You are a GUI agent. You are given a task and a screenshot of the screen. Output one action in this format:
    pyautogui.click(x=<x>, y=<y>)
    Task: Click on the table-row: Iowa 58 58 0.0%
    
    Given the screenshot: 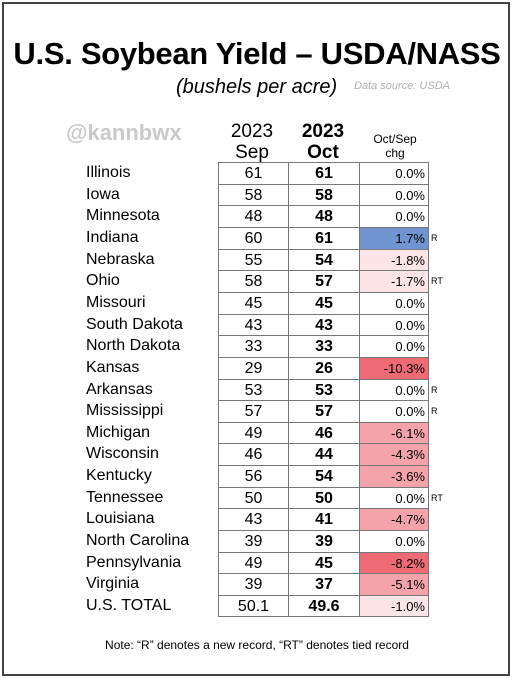 What is the action you would take?
    pyautogui.click(x=257, y=194)
    